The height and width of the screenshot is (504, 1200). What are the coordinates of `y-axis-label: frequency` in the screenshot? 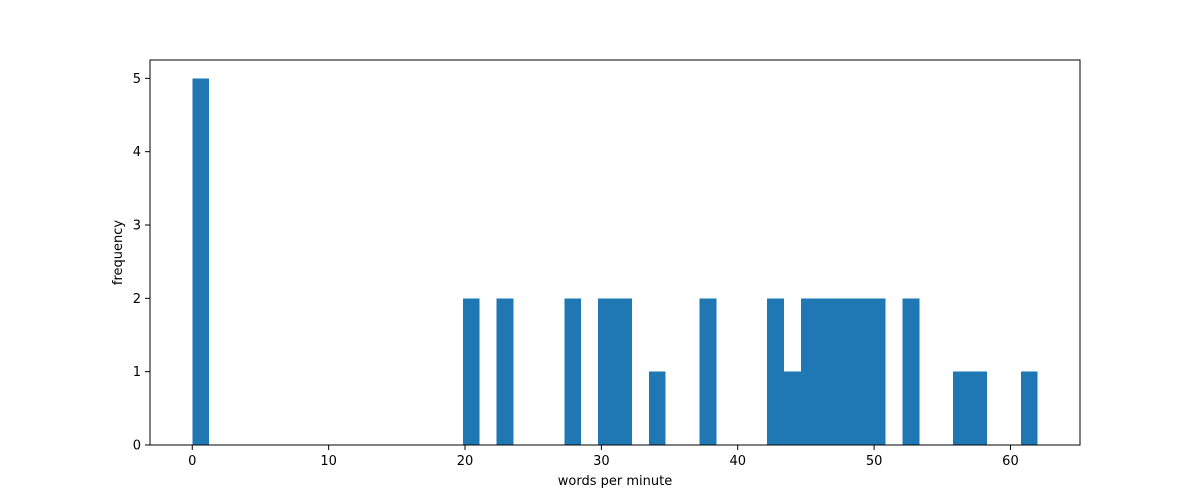 It's located at (118, 253).